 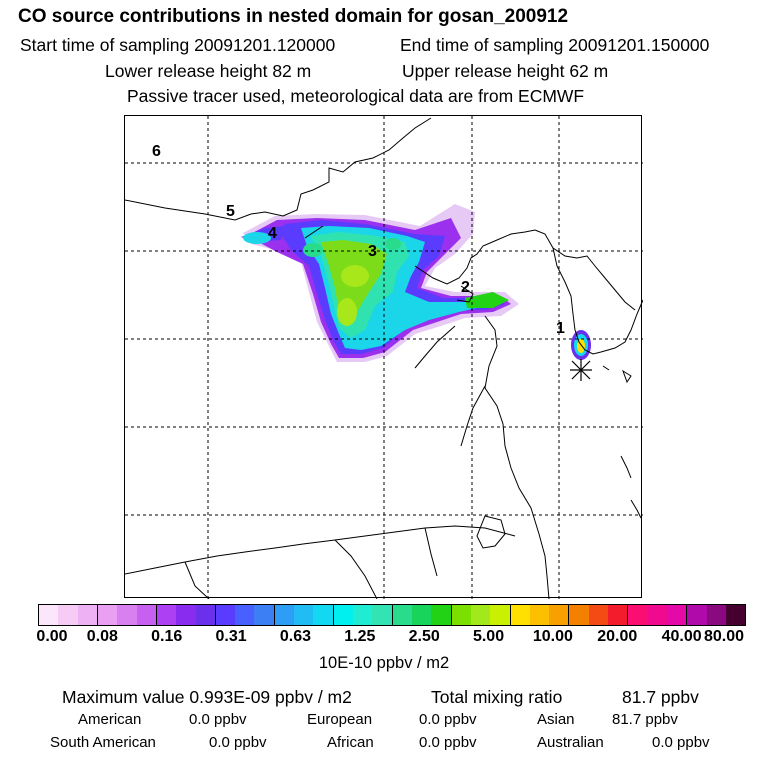 I want to click on source-label-5: 5, so click(x=230, y=211).